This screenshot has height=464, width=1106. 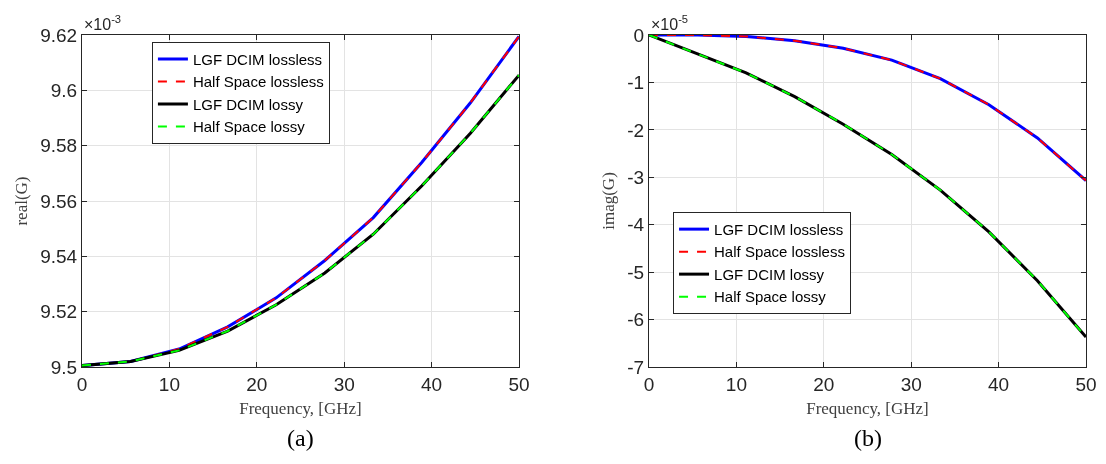 What do you see at coordinates (639, 35) in the screenshot?
I see `y-tick-label: 0` at bounding box center [639, 35].